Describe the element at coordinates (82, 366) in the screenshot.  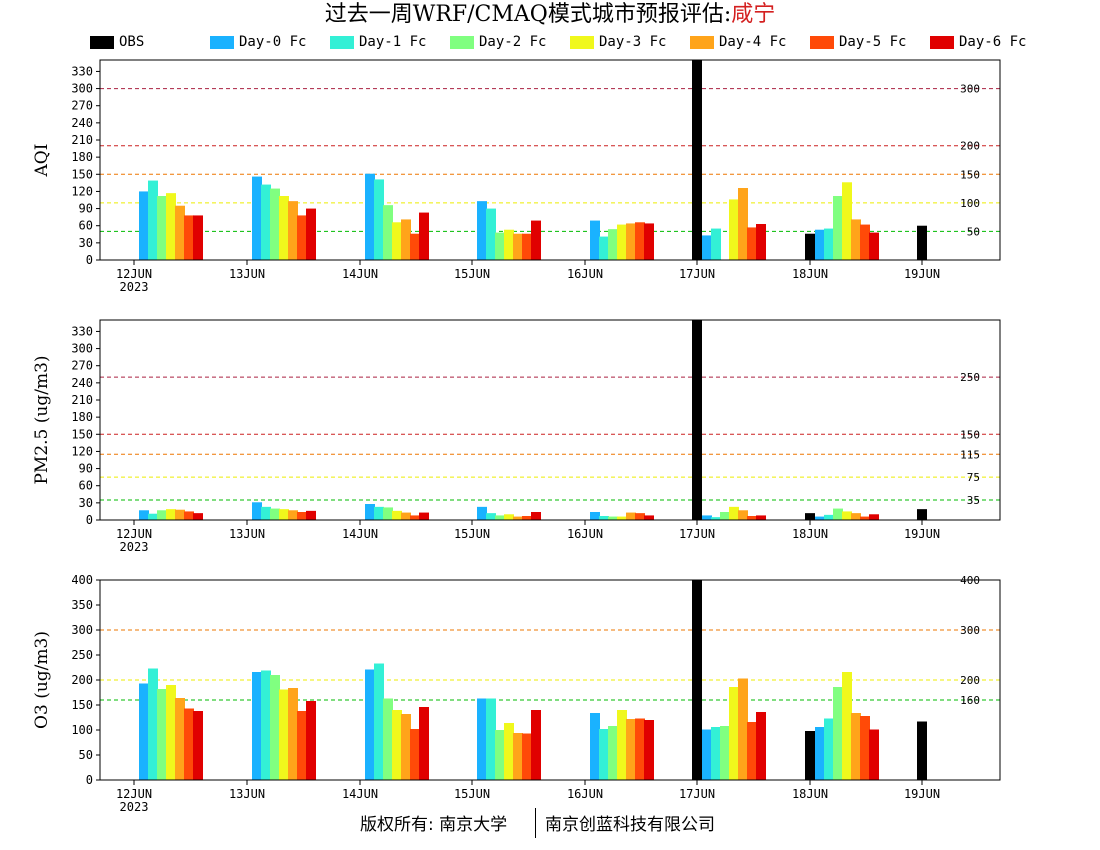
I see `y-tick-label: 270` at that location.